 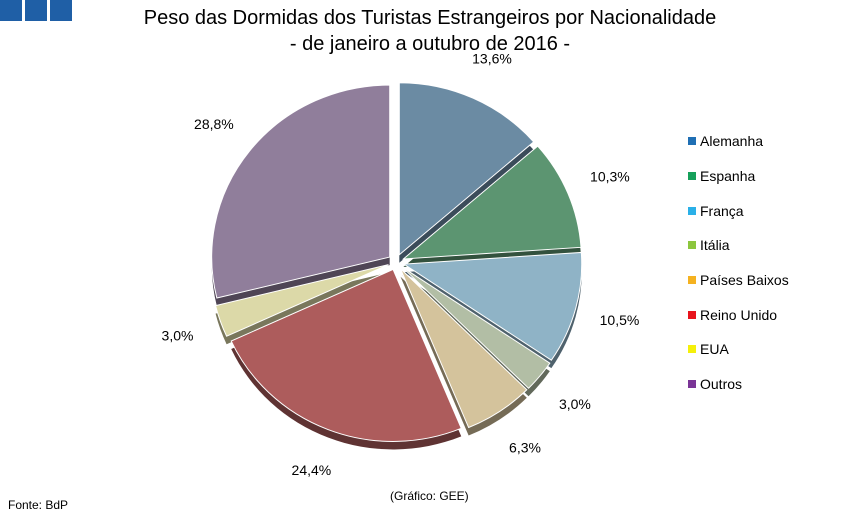 I want to click on legend-label: Países Baixos, so click(x=744, y=280).